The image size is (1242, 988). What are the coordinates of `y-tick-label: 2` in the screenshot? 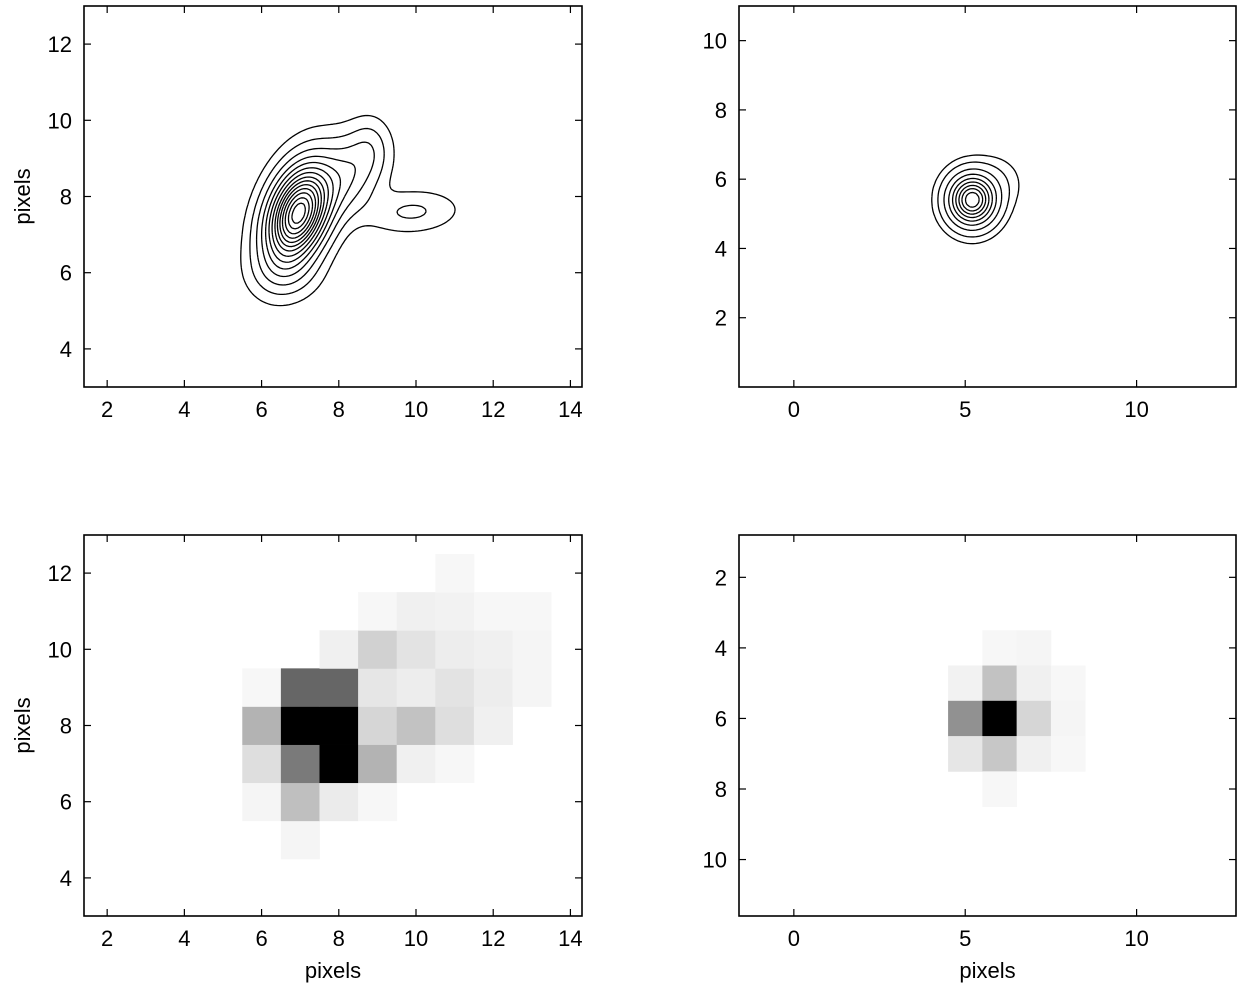 It's located at (721, 577).